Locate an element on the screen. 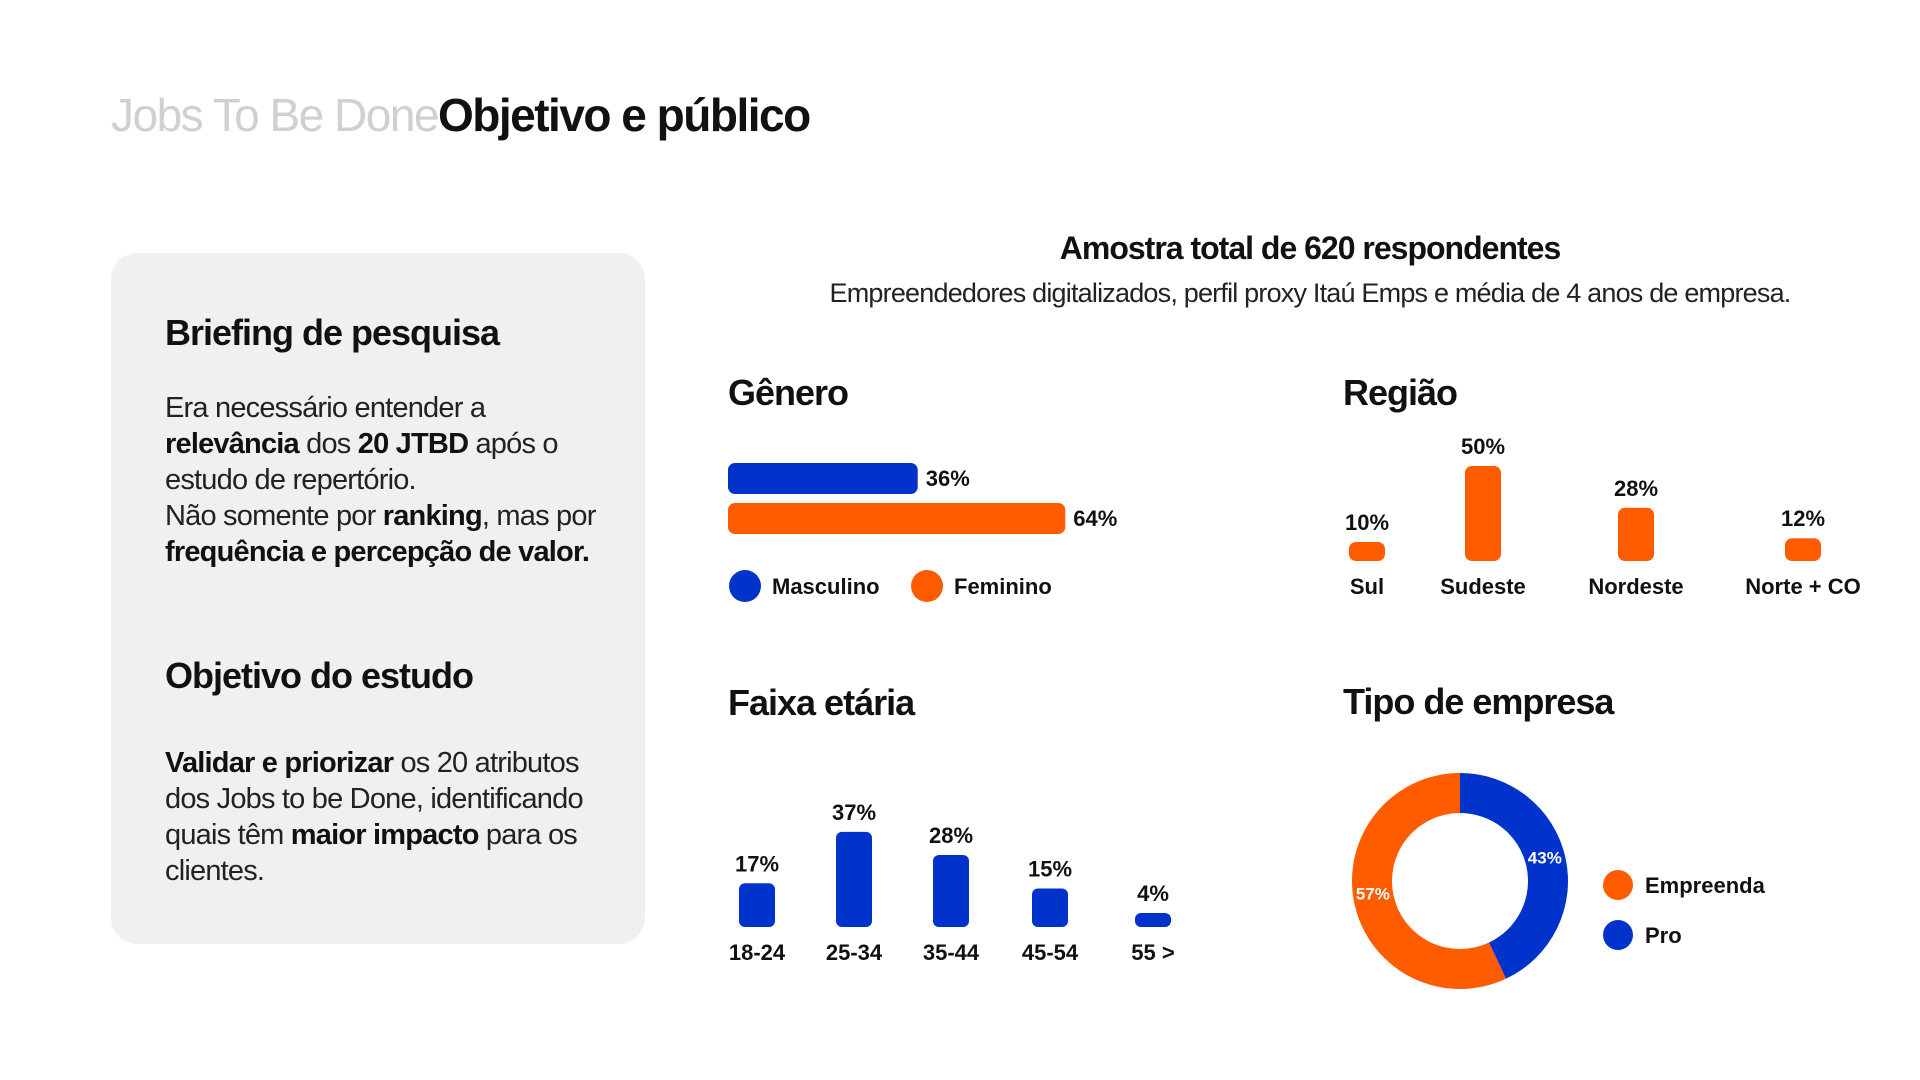  gender-legend-label: Feminino is located at coordinates (1003, 586).